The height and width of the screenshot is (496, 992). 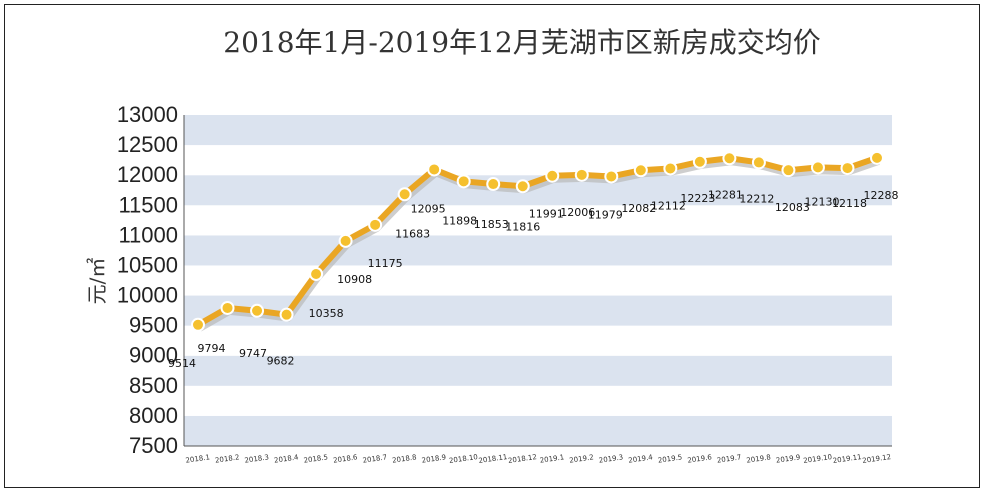 What do you see at coordinates (551, 458) in the screenshot?
I see `x-tick-label: 2019.1` at bounding box center [551, 458].